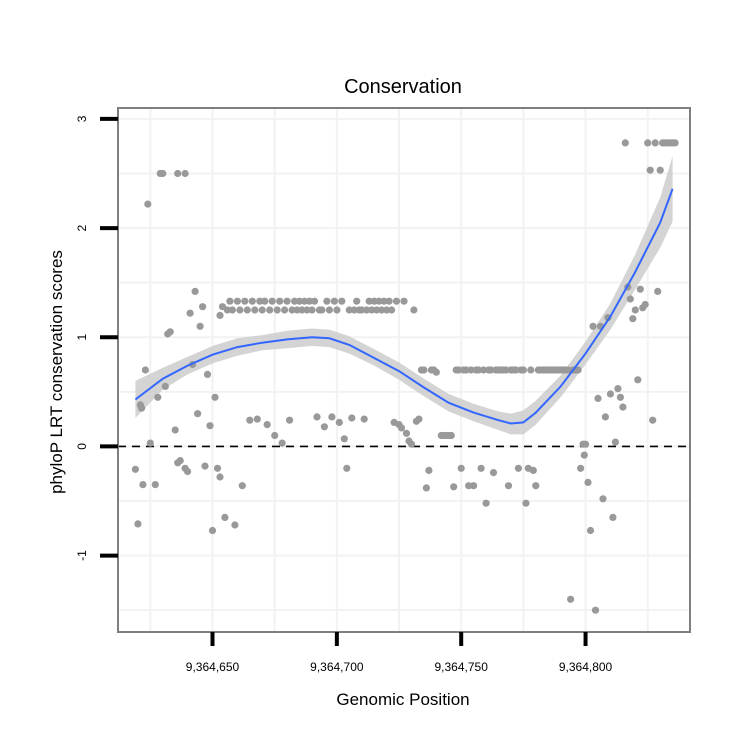 The image size is (750, 750). What do you see at coordinates (82, 227) in the screenshot?
I see `y-tick-label: 2` at bounding box center [82, 227].